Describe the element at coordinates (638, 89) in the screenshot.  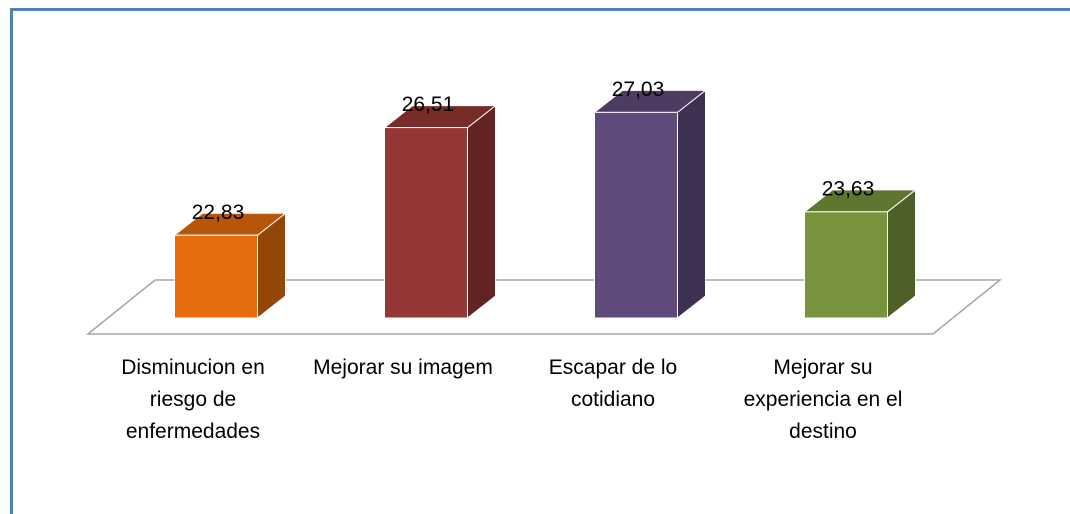
I see `value-label: 27,03` at that location.